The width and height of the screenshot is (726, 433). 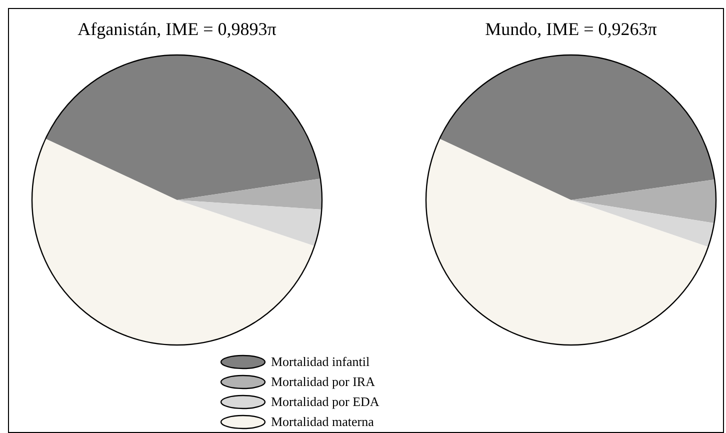 I want to click on legend-label: Mortalidad materna, so click(x=322, y=422).